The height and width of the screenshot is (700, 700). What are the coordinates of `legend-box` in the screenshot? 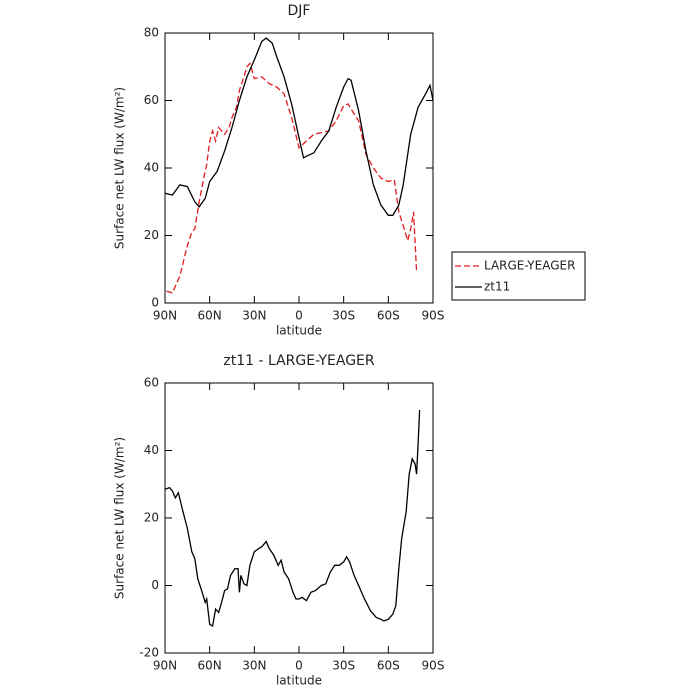 It's located at (518, 276).